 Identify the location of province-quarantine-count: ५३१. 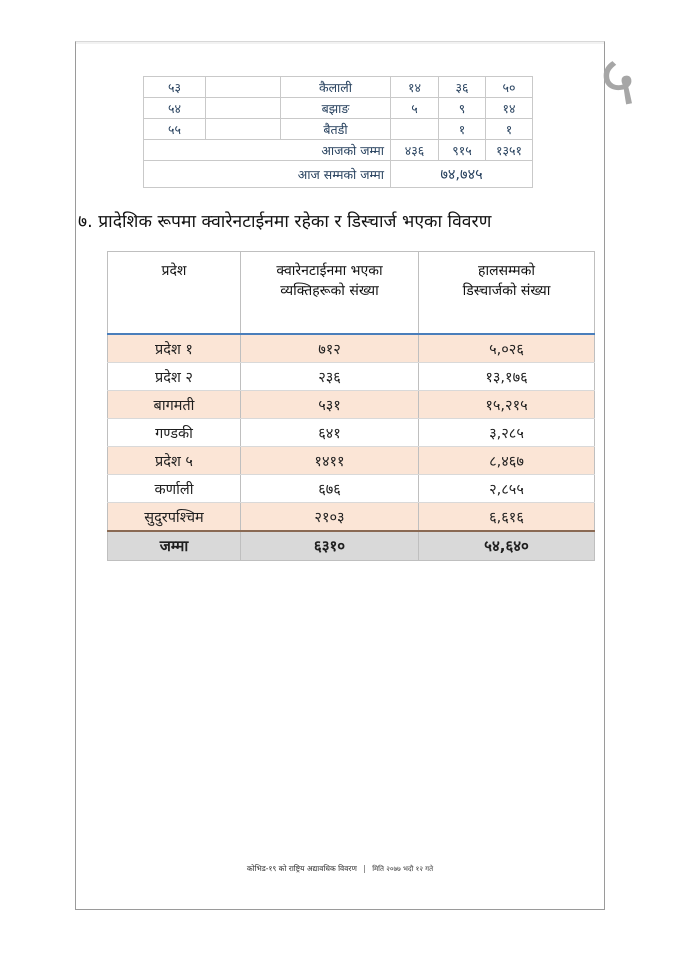
(329, 404).